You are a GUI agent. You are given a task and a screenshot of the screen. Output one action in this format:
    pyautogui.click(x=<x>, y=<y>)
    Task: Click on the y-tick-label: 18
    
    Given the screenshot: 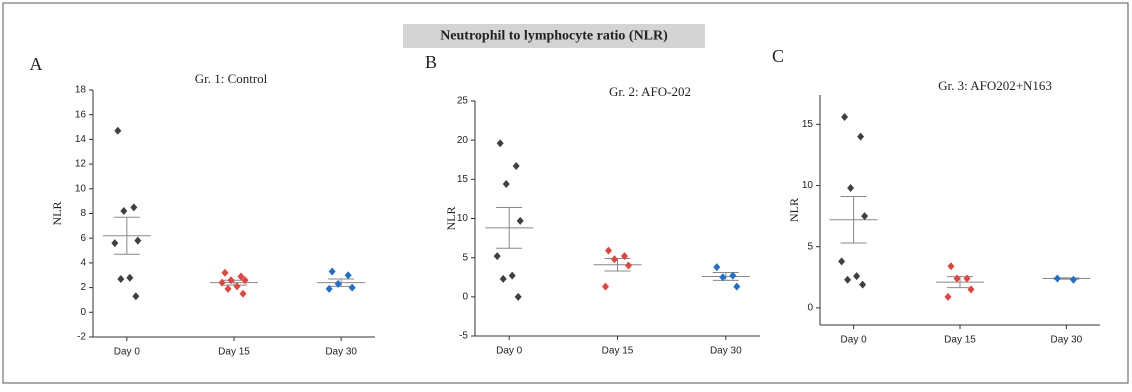 What is the action you would take?
    pyautogui.click(x=81, y=90)
    